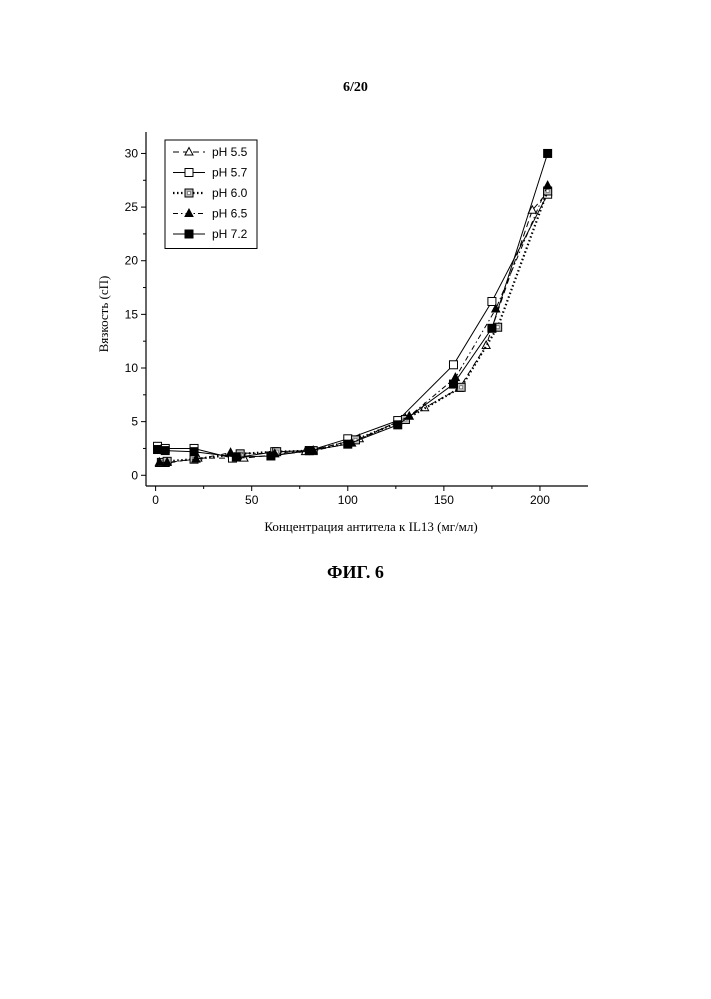 The width and height of the screenshot is (711, 999). I want to click on y-tick-label: 0, so click(134, 475).